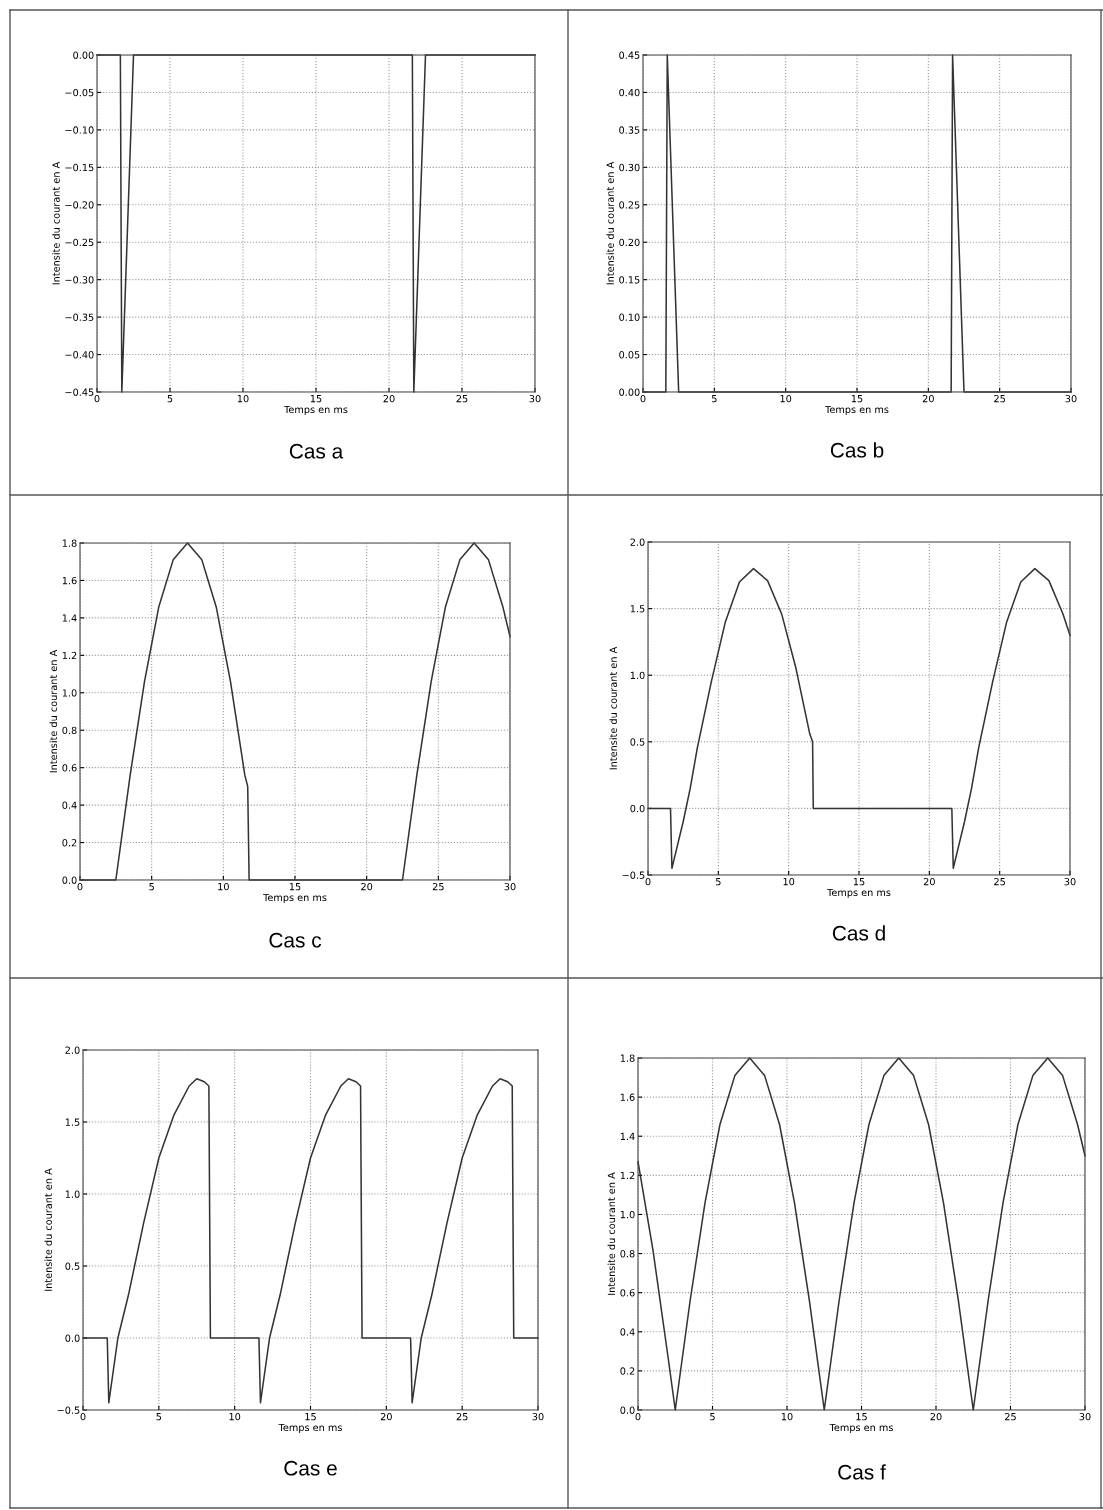 The width and height of the screenshot is (1103, 1510). Describe the element at coordinates (862, 1472) in the screenshot. I see `text: Cas f` at that location.